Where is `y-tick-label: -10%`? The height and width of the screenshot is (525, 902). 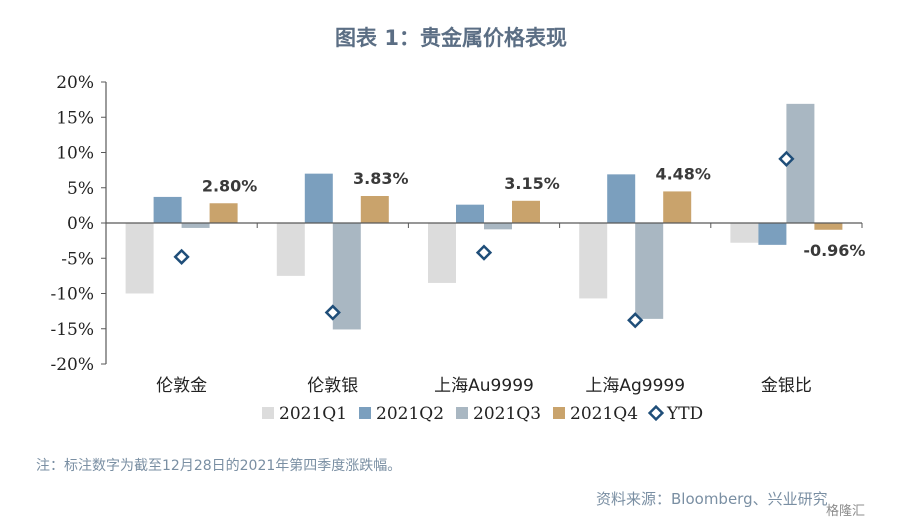
y-tick-label: -10% is located at coordinates (72, 295).